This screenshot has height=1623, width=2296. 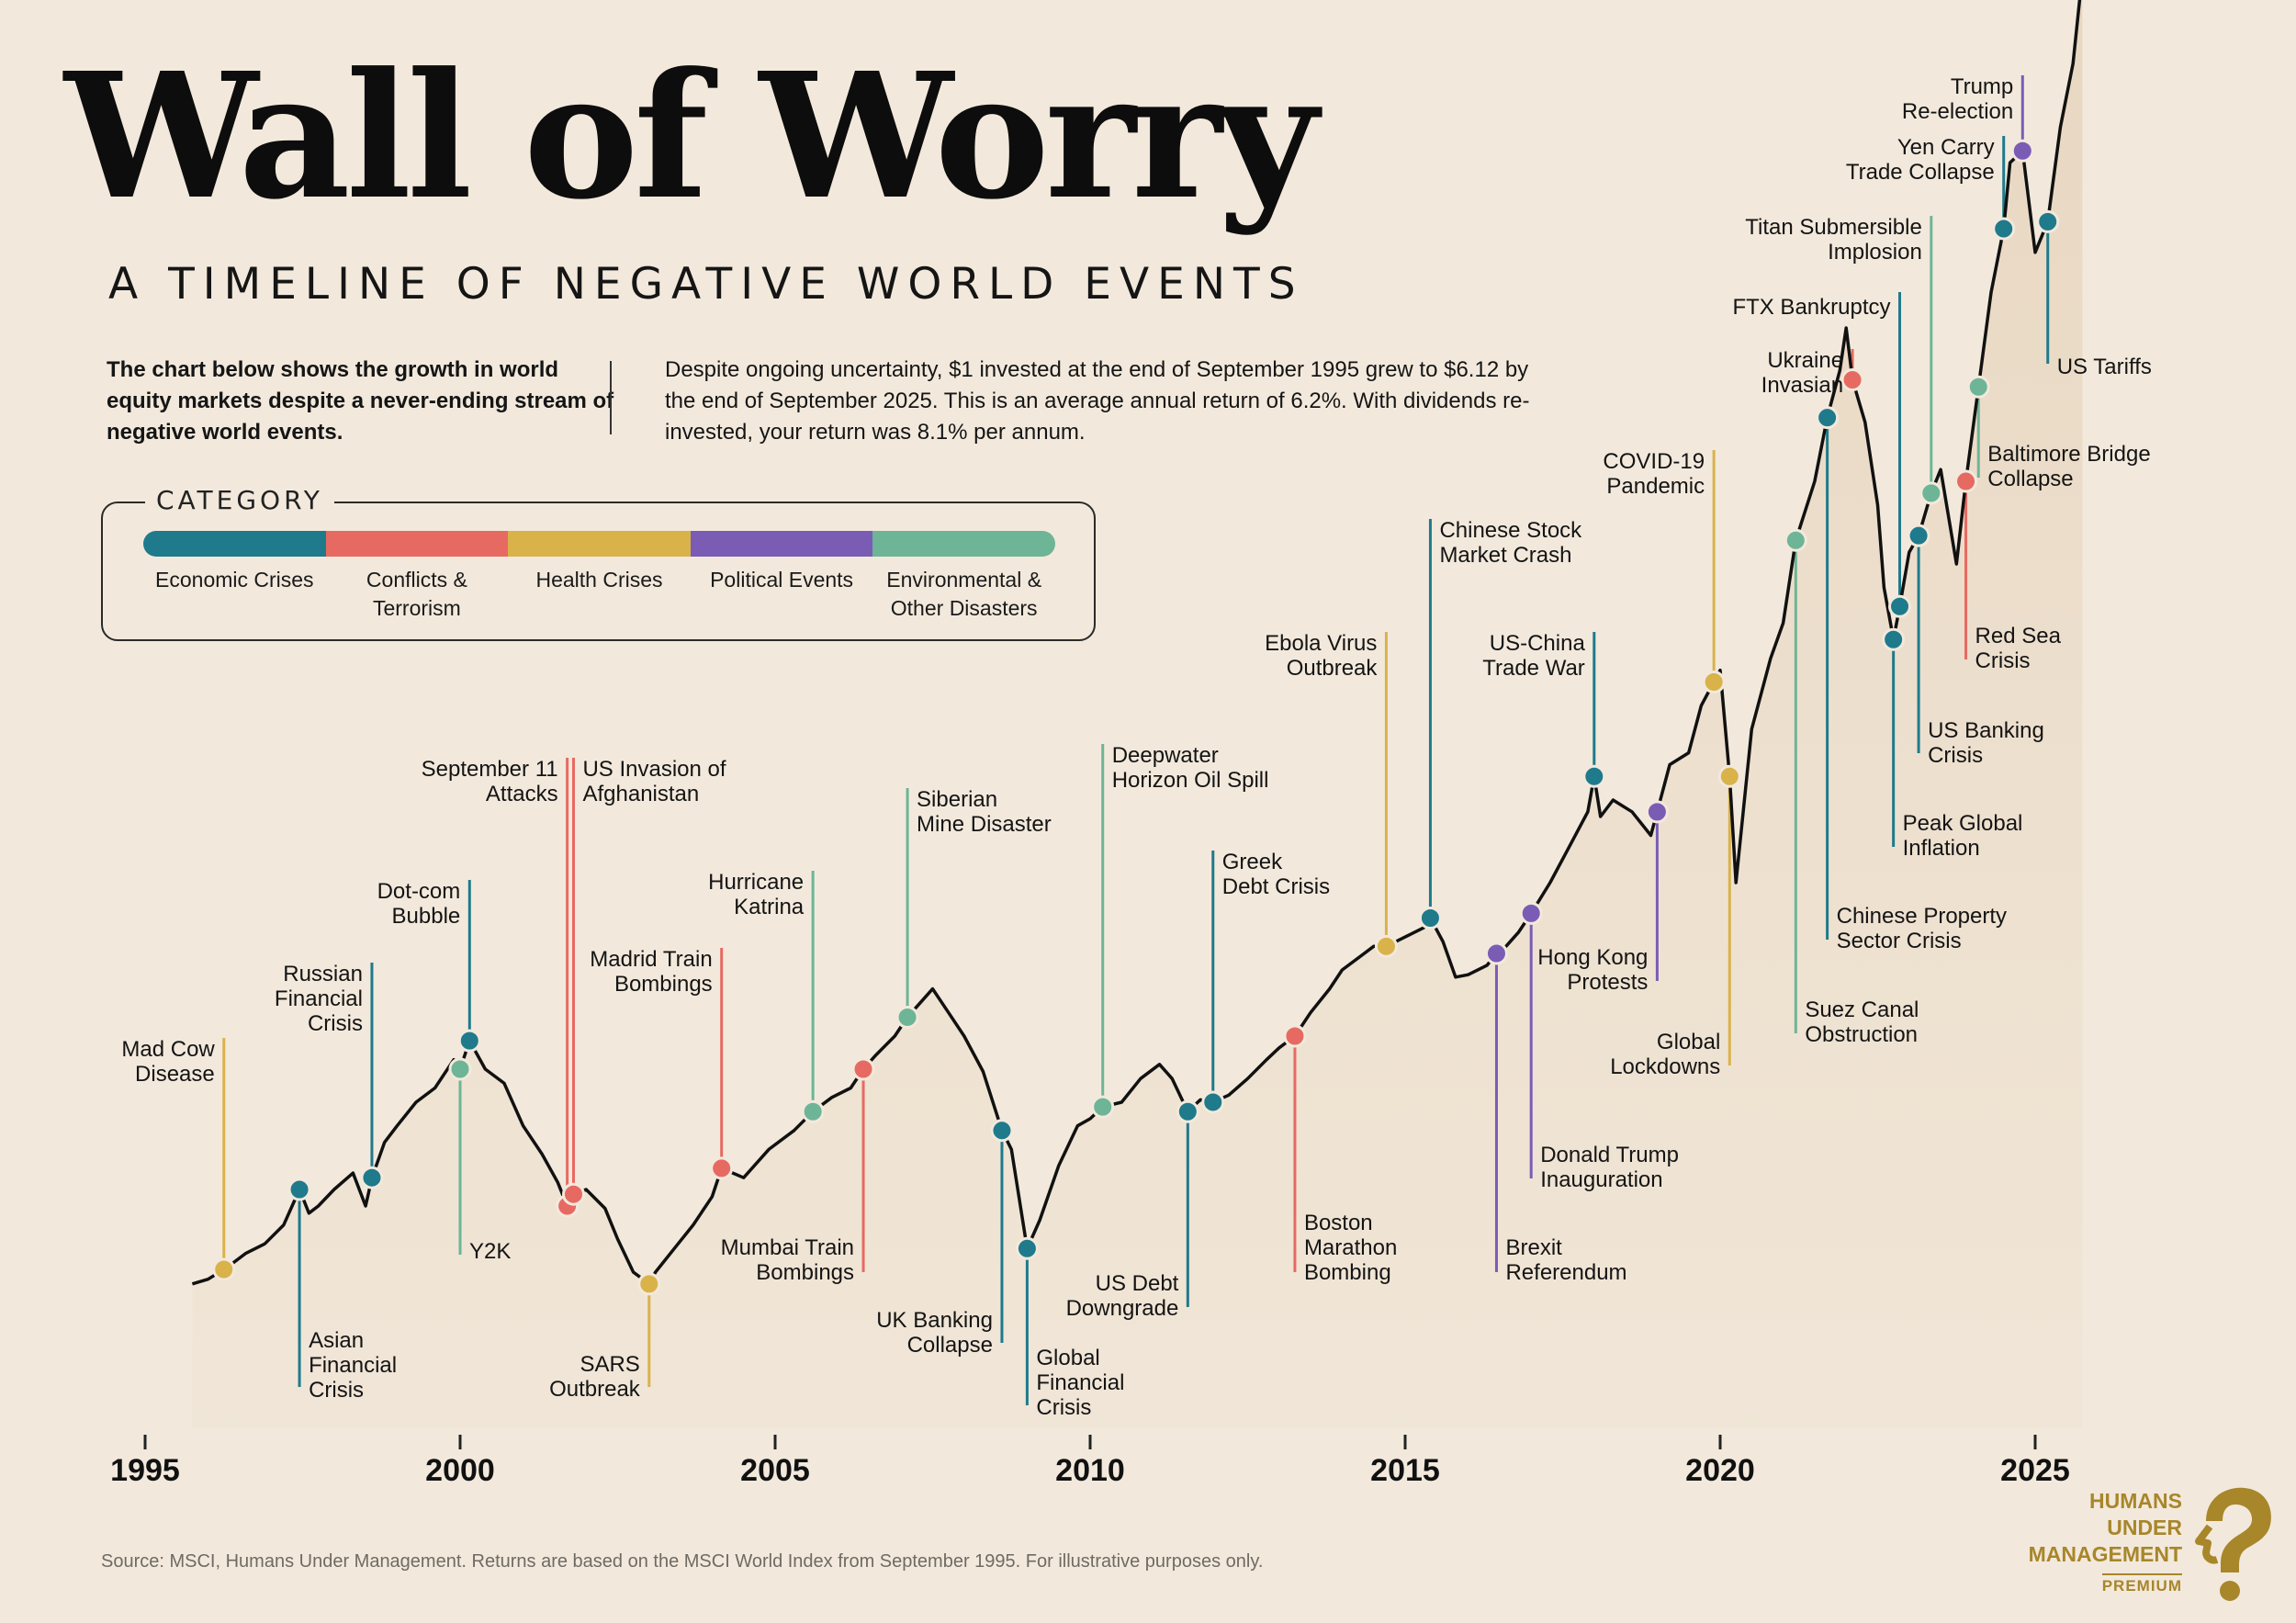 What do you see at coordinates (1894, 639) in the screenshot?
I see `event-marker-peak-global-inflation` at bounding box center [1894, 639].